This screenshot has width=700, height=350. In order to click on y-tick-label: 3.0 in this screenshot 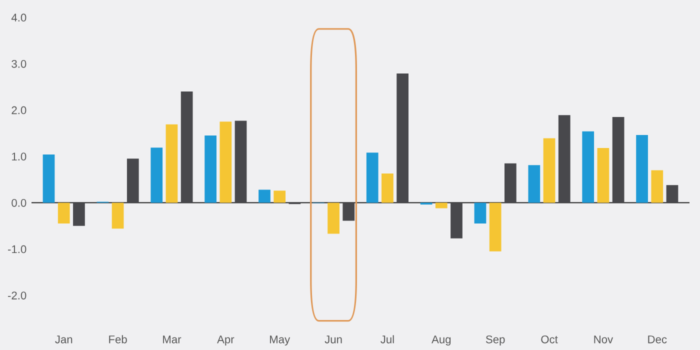, I will do `click(19, 64)`.